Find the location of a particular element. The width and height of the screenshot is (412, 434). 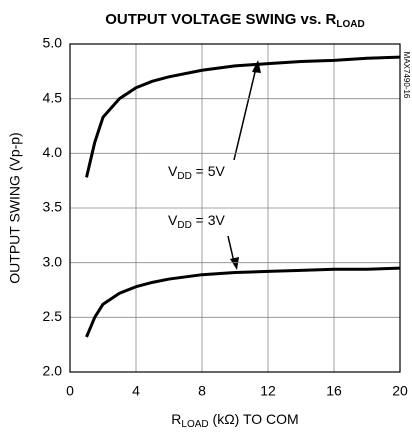

title-text: OUTPUT VOLTAGE SWING vs. R is located at coordinates (220, 19).